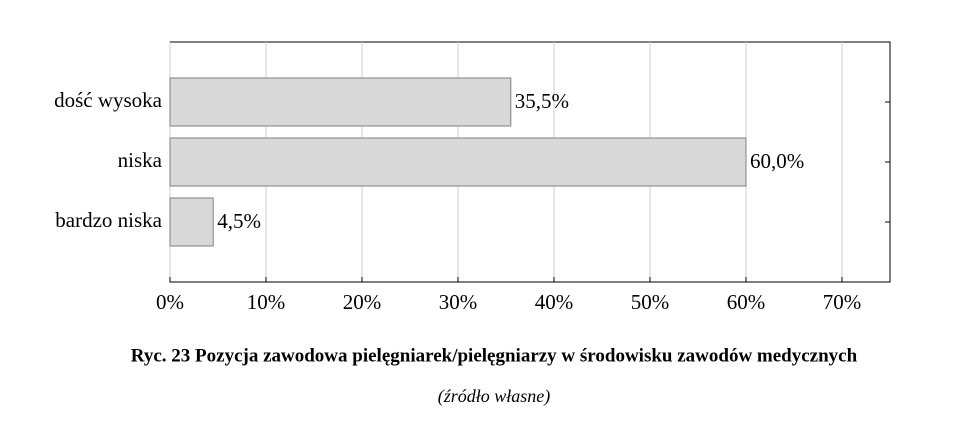 The width and height of the screenshot is (973, 422). Describe the element at coordinates (650, 302) in the screenshot. I see `x-tick-label: 50%` at that location.